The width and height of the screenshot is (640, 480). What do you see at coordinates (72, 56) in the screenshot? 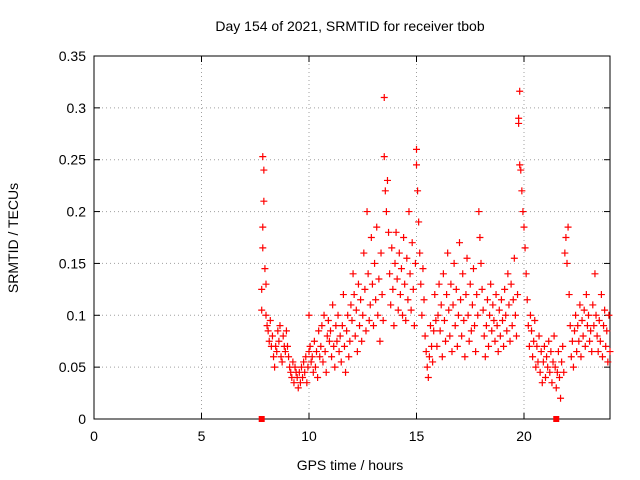
I see `y-tick-label: 0.35` at bounding box center [72, 56].